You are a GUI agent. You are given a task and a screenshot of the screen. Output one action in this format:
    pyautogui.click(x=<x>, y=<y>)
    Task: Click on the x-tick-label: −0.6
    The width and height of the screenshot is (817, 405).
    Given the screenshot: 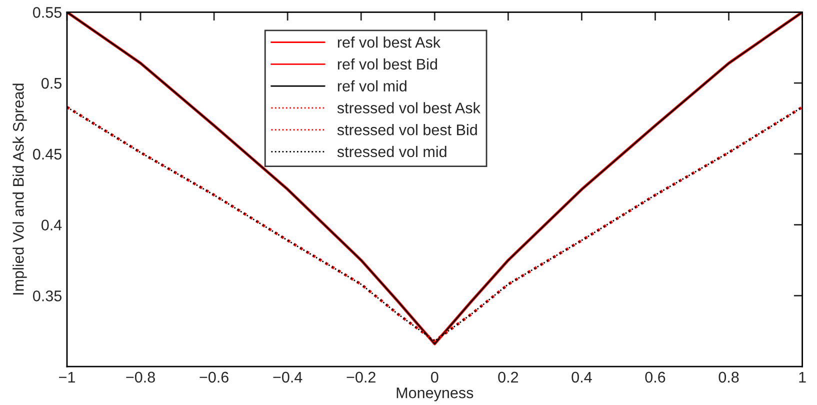 What is the action you would take?
    pyautogui.click(x=214, y=377)
    